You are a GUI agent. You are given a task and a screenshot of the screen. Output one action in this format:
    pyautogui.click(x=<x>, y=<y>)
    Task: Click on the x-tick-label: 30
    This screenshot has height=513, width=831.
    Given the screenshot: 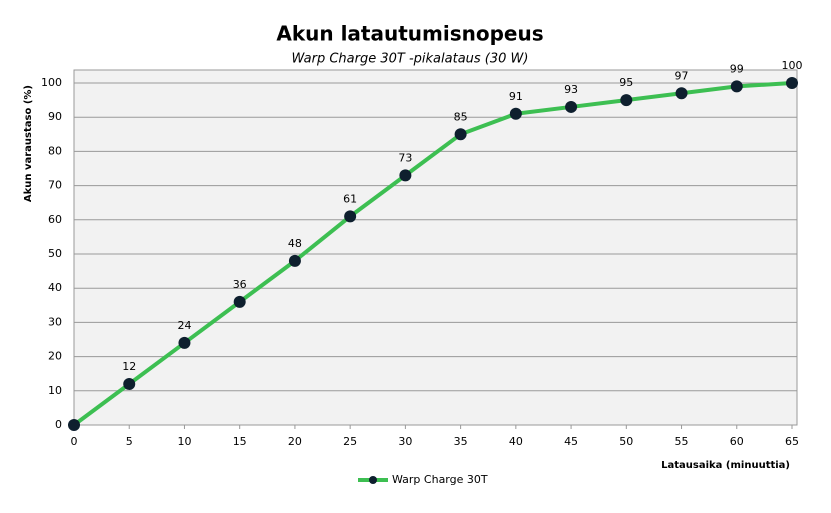 What is the action you would take?
    pyautogui.click(x=405, y=441)
    